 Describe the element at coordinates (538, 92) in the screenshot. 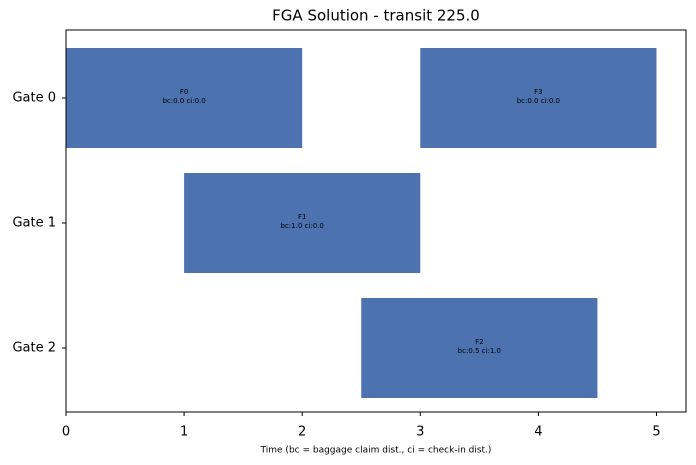

I see `bar-name: F3` at that location.